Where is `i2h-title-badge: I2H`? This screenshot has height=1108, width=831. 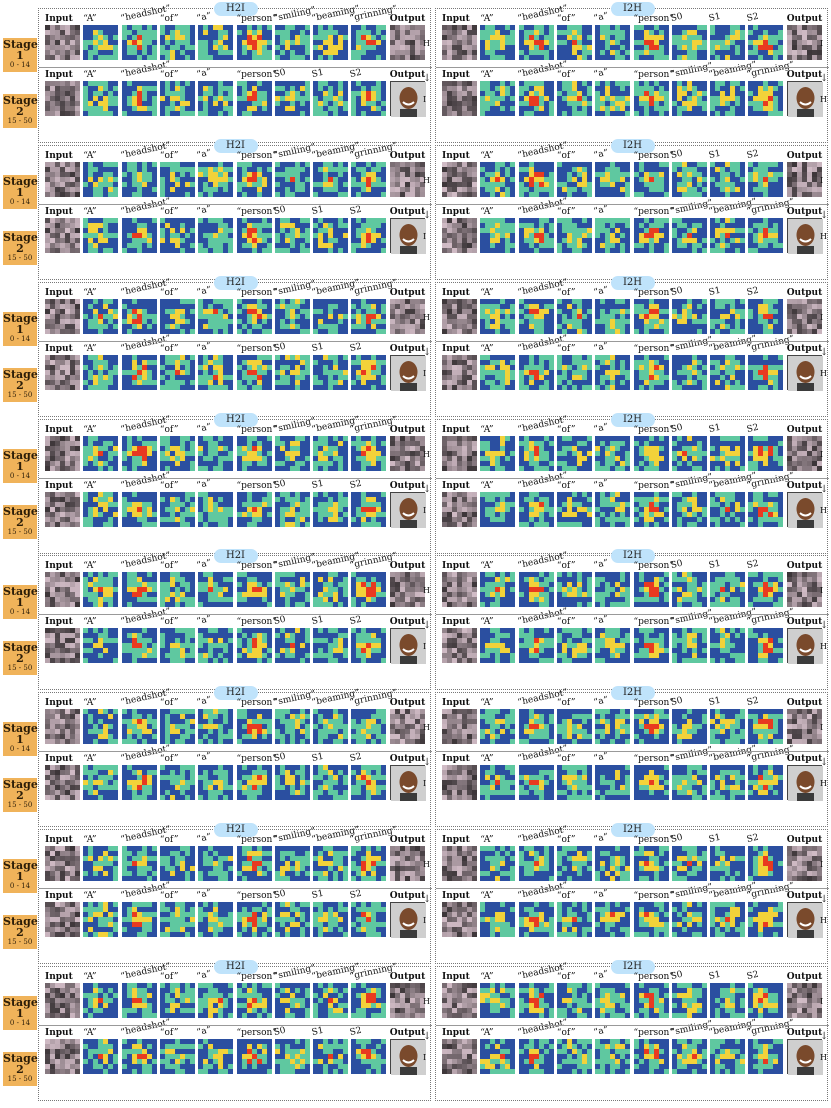 i2h-title-badge: I2H is located at coordinates (632, 146).